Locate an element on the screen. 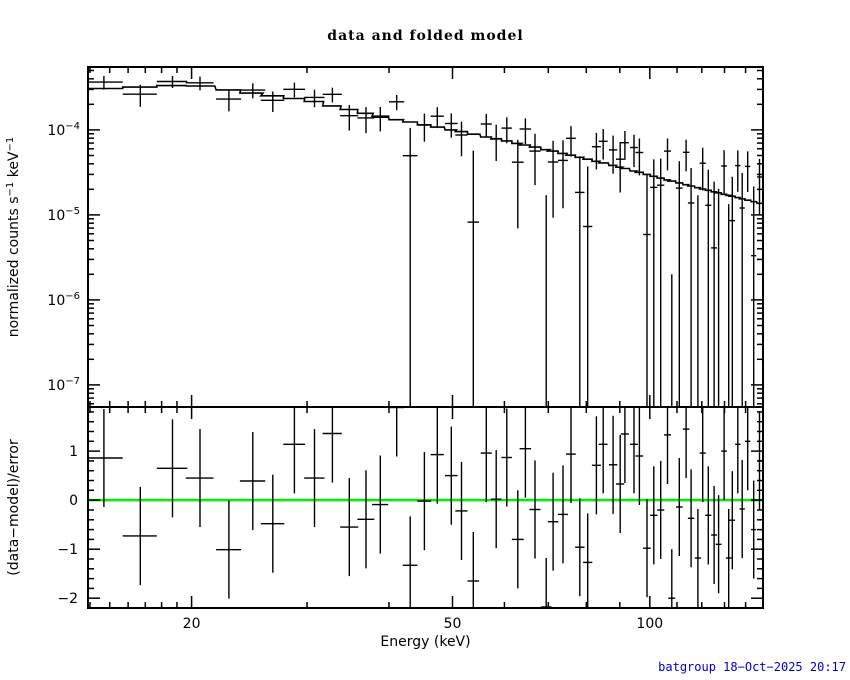 The image size is (850, 680). x-tick-label: 100 is located at coordinates (649, 624).